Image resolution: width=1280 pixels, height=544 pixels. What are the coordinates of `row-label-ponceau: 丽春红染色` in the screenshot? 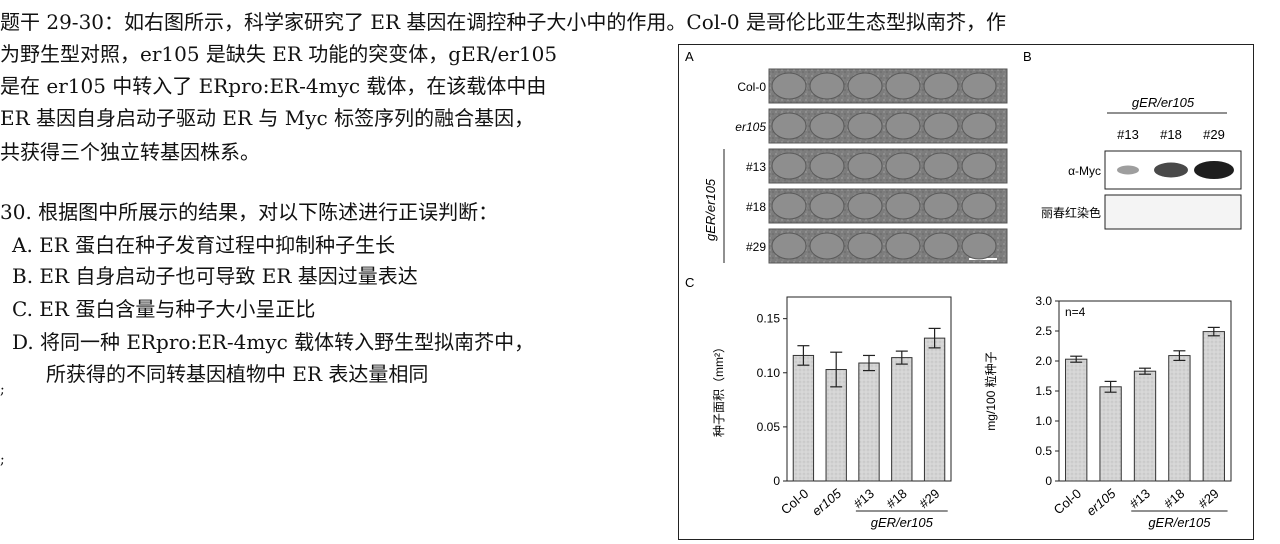 It's located at (1071, 212).